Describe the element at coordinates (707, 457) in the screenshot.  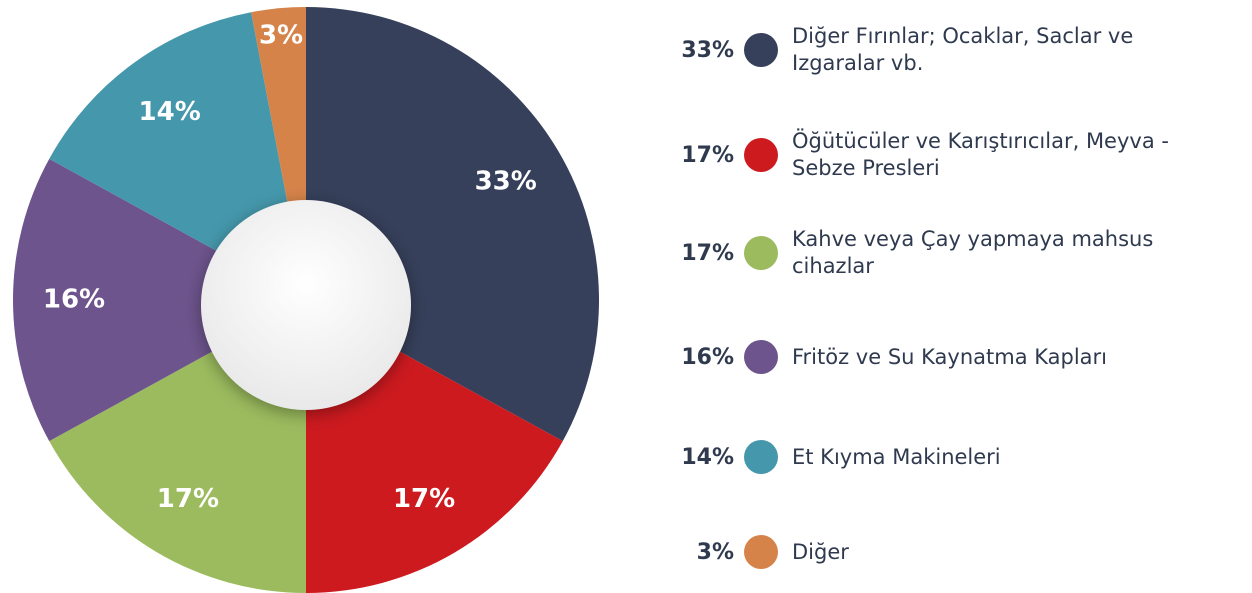
I see `legend-value: 14%` at that location.